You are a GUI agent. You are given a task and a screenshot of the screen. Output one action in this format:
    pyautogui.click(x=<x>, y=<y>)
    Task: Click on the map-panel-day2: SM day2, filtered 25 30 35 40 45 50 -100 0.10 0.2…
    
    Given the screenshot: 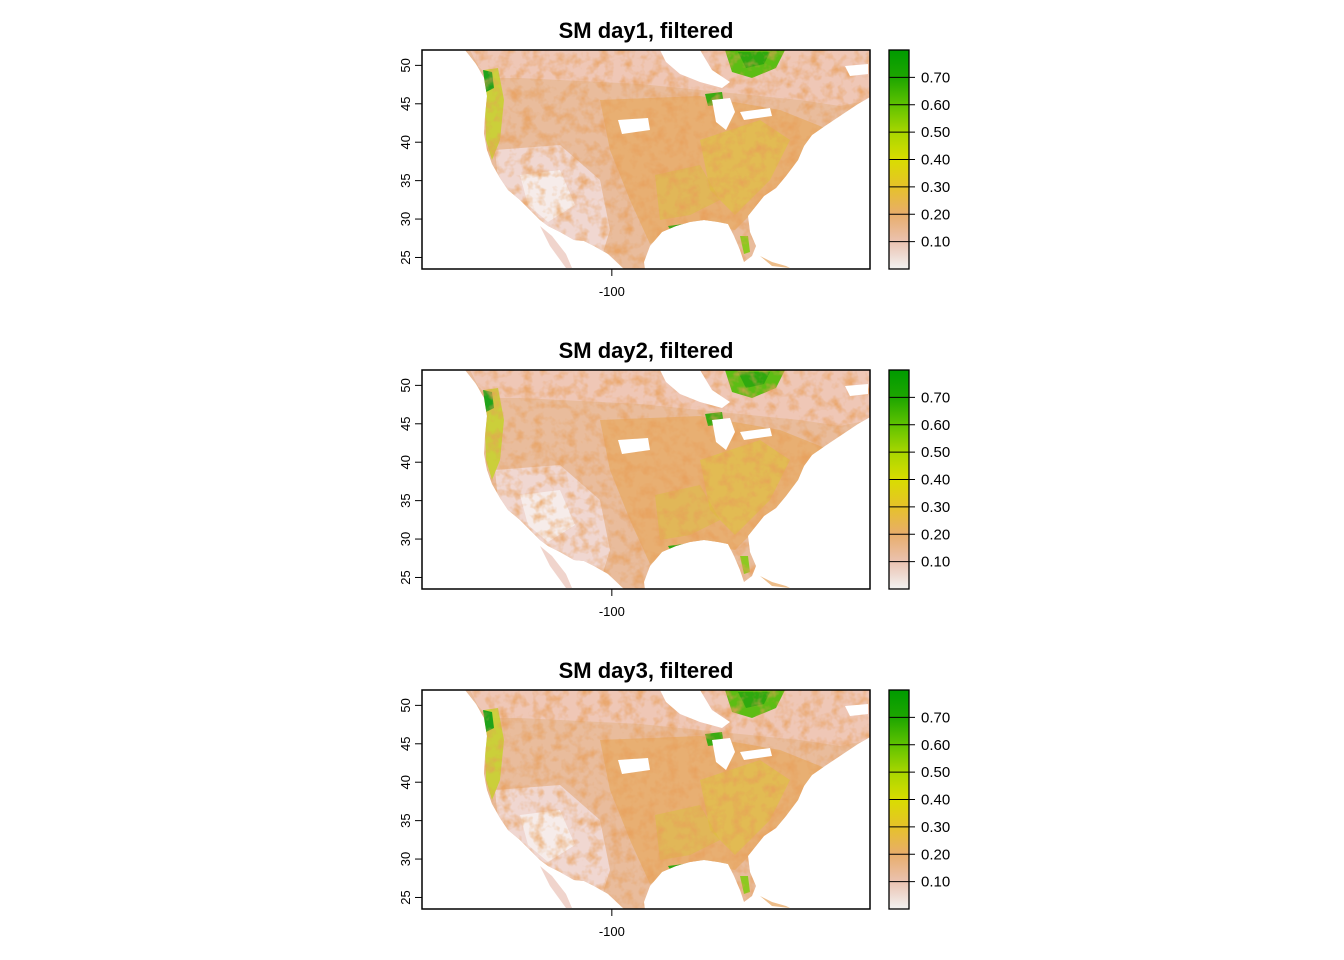 What is the action you would take?
    pyautogui.click(x=674, y=478)
    